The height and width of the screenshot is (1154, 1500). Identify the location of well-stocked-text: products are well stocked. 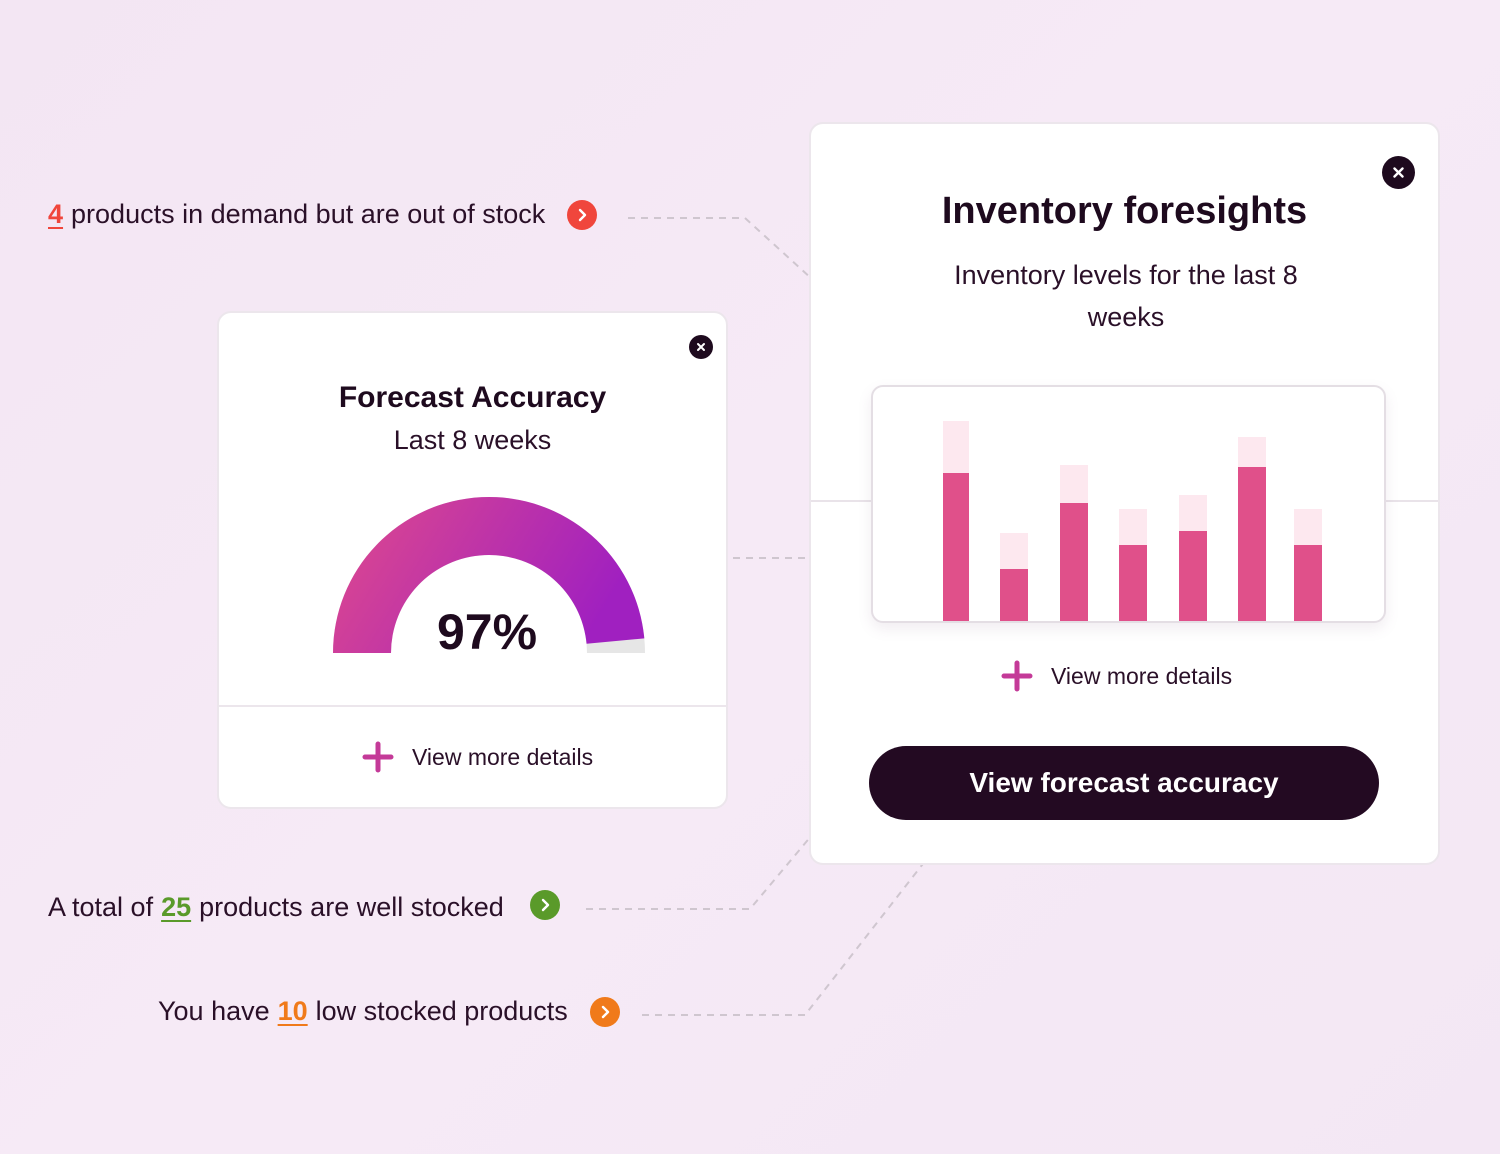
(351, 907).